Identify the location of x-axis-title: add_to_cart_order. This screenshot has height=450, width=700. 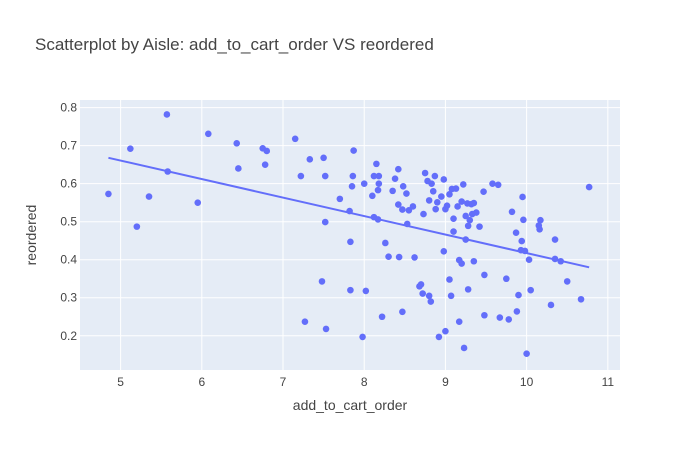
(350, 405).